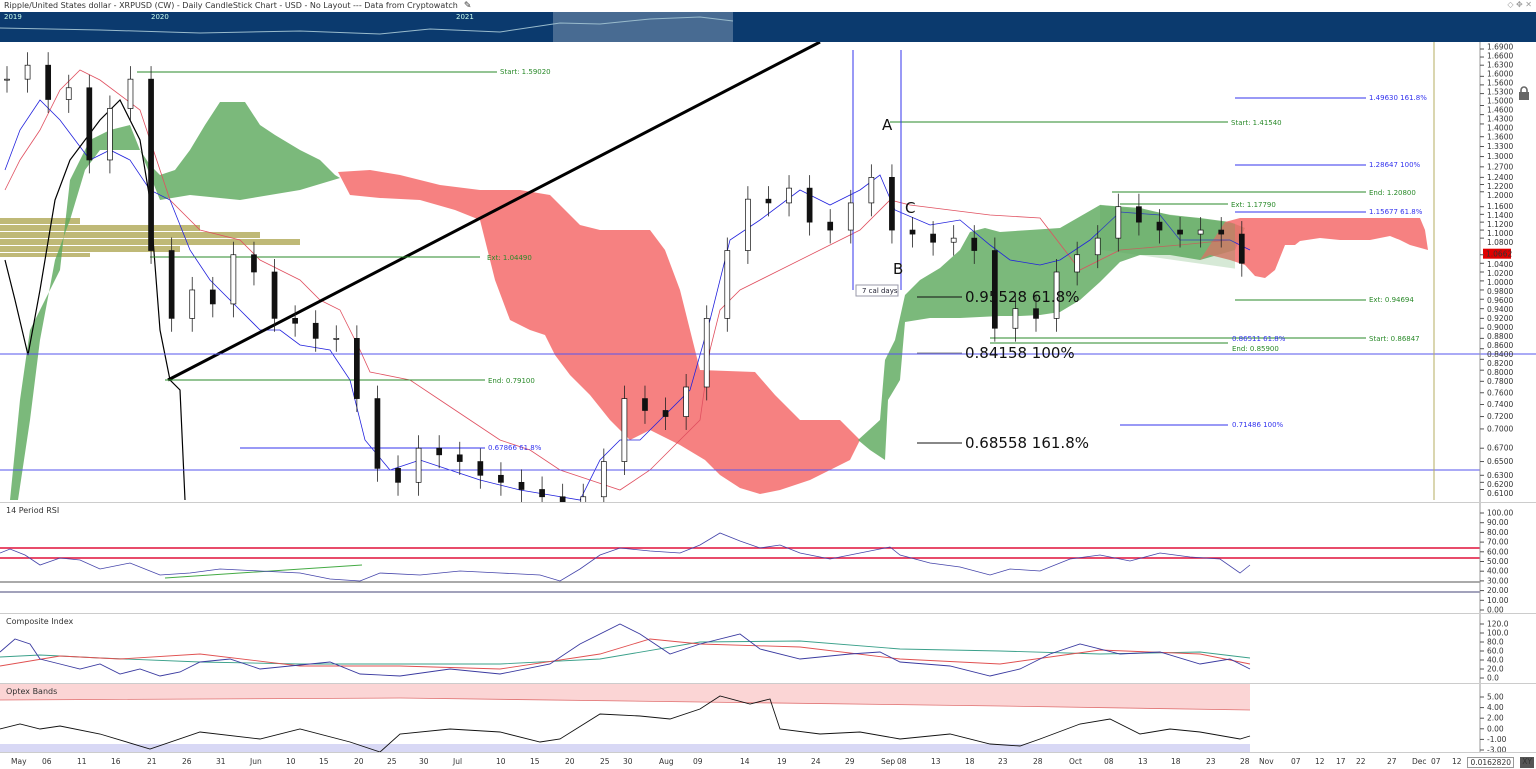 The height and width of the screenshot is (769, 1536). I want to click on panel-title: Optex Bands, so click(32, 691).